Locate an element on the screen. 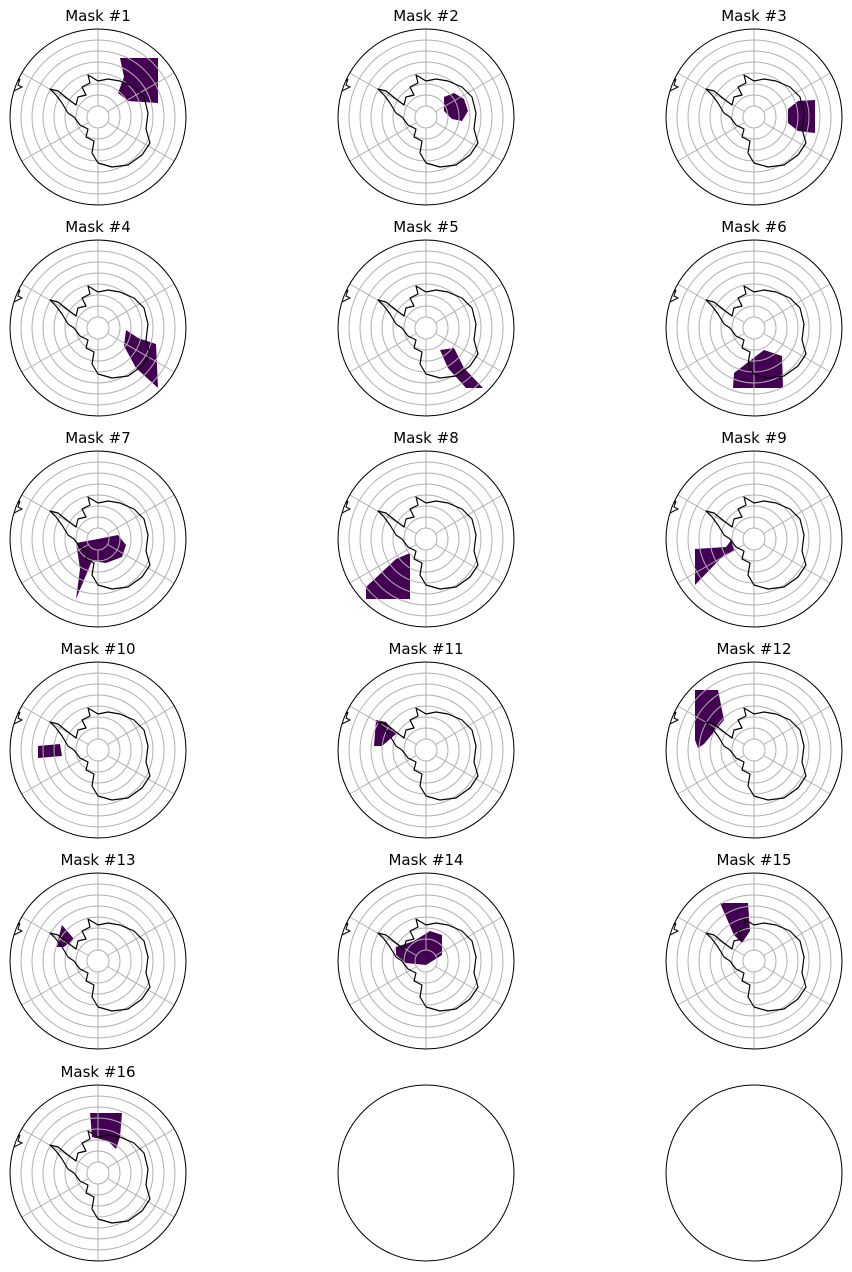 The image size is (852, 1272). map-panel: Mask #4 is located at coordinates (98, 317).